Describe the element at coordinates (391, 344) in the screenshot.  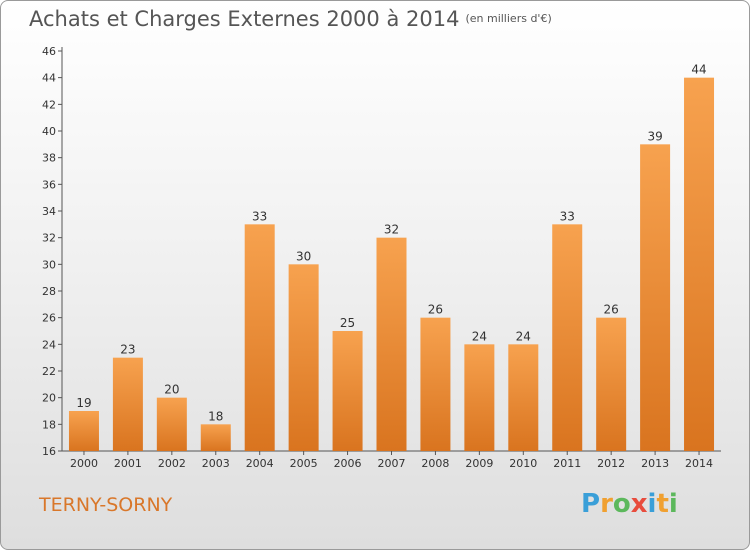
I see `bar-2007` at that location.